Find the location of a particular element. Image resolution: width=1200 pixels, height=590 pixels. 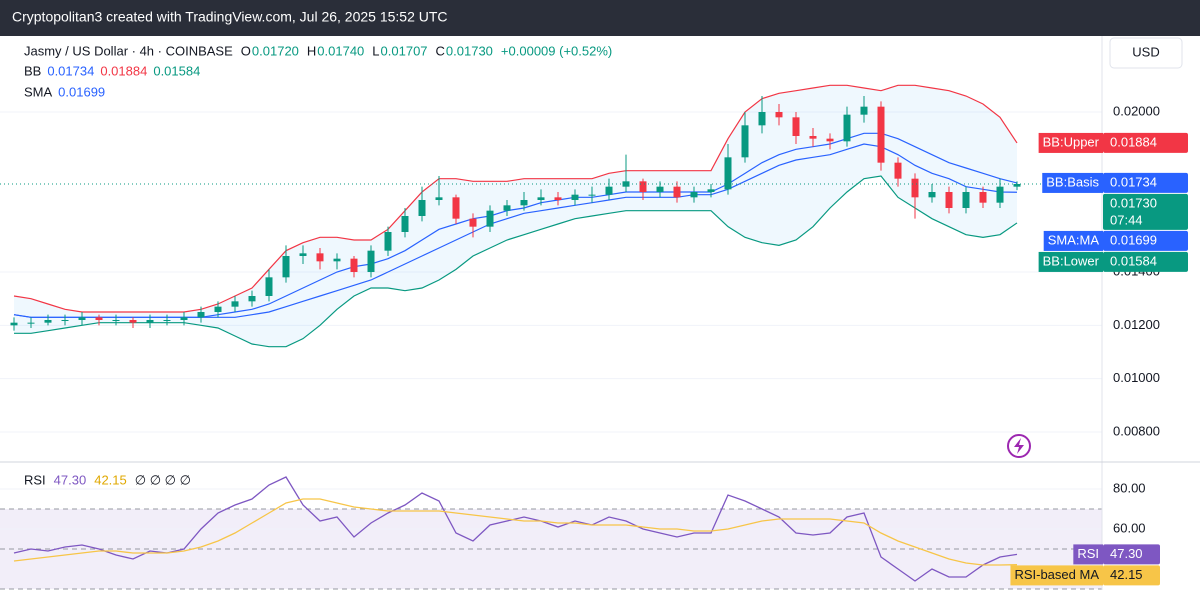

y-tick-label: 0.01000 is located at coordinates (1136, 377).